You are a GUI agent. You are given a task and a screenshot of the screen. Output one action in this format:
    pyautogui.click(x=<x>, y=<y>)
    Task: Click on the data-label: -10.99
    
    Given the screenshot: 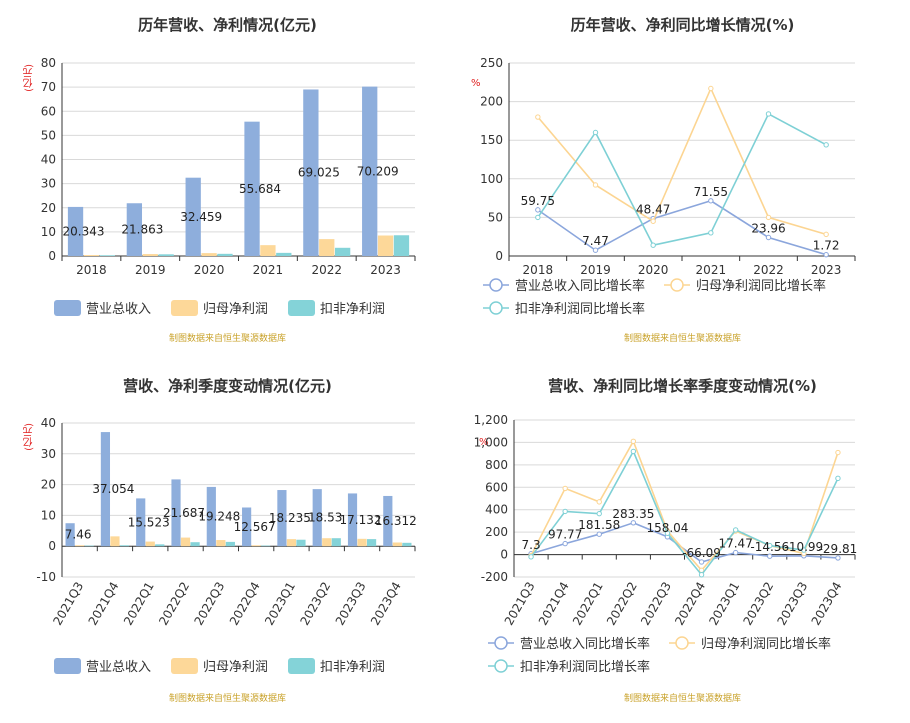 What is the action you would take?
    pyautogui.click(x=804, y=547)
    